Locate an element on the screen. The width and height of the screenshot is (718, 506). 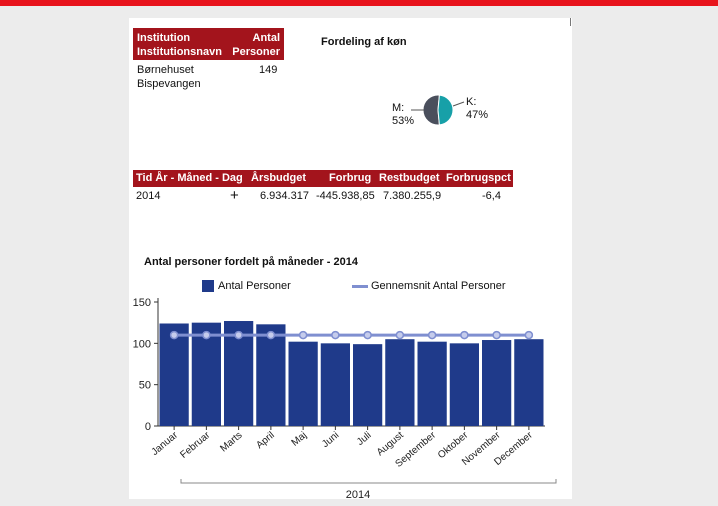
x-tick-label: Marts is located at coordinates (231, 442).